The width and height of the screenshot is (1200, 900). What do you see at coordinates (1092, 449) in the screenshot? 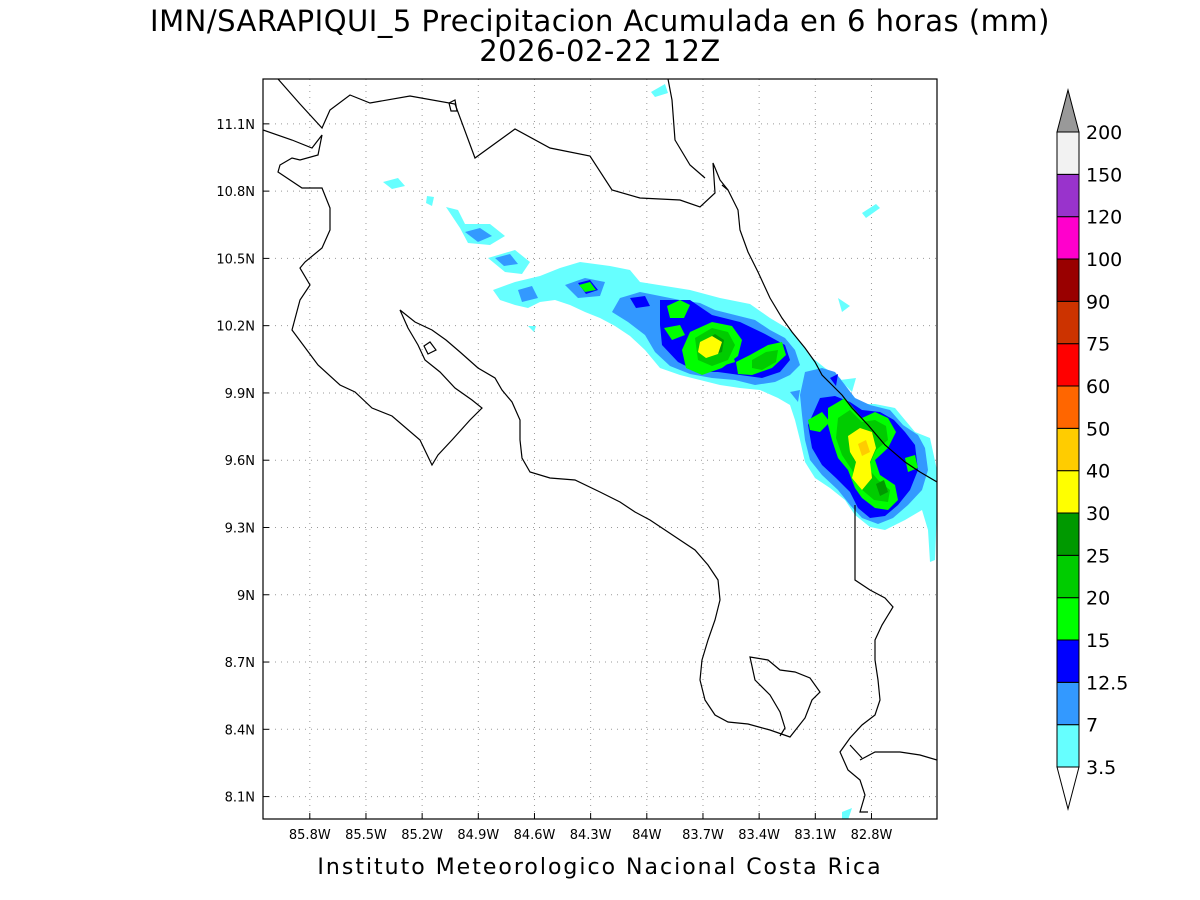
I see `colorbar: 3.5 7 12.5 15 20 25 30 40 50 60 75 90 100 120 150 200` at bounding box center [1092, 449].